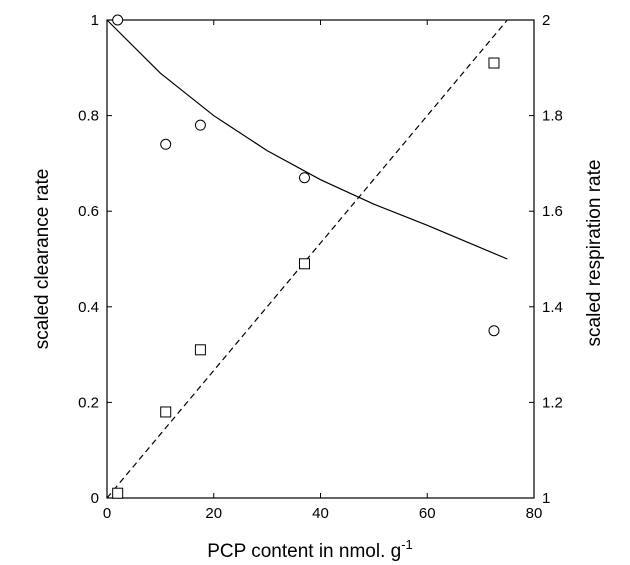 Image resolution: width=630 pixels, height=565 pixels. What do you see at coordinates (407, 544) in the screenshot?
I see `x-axis-title-superscript: -1` at bounding box center [407, 544].